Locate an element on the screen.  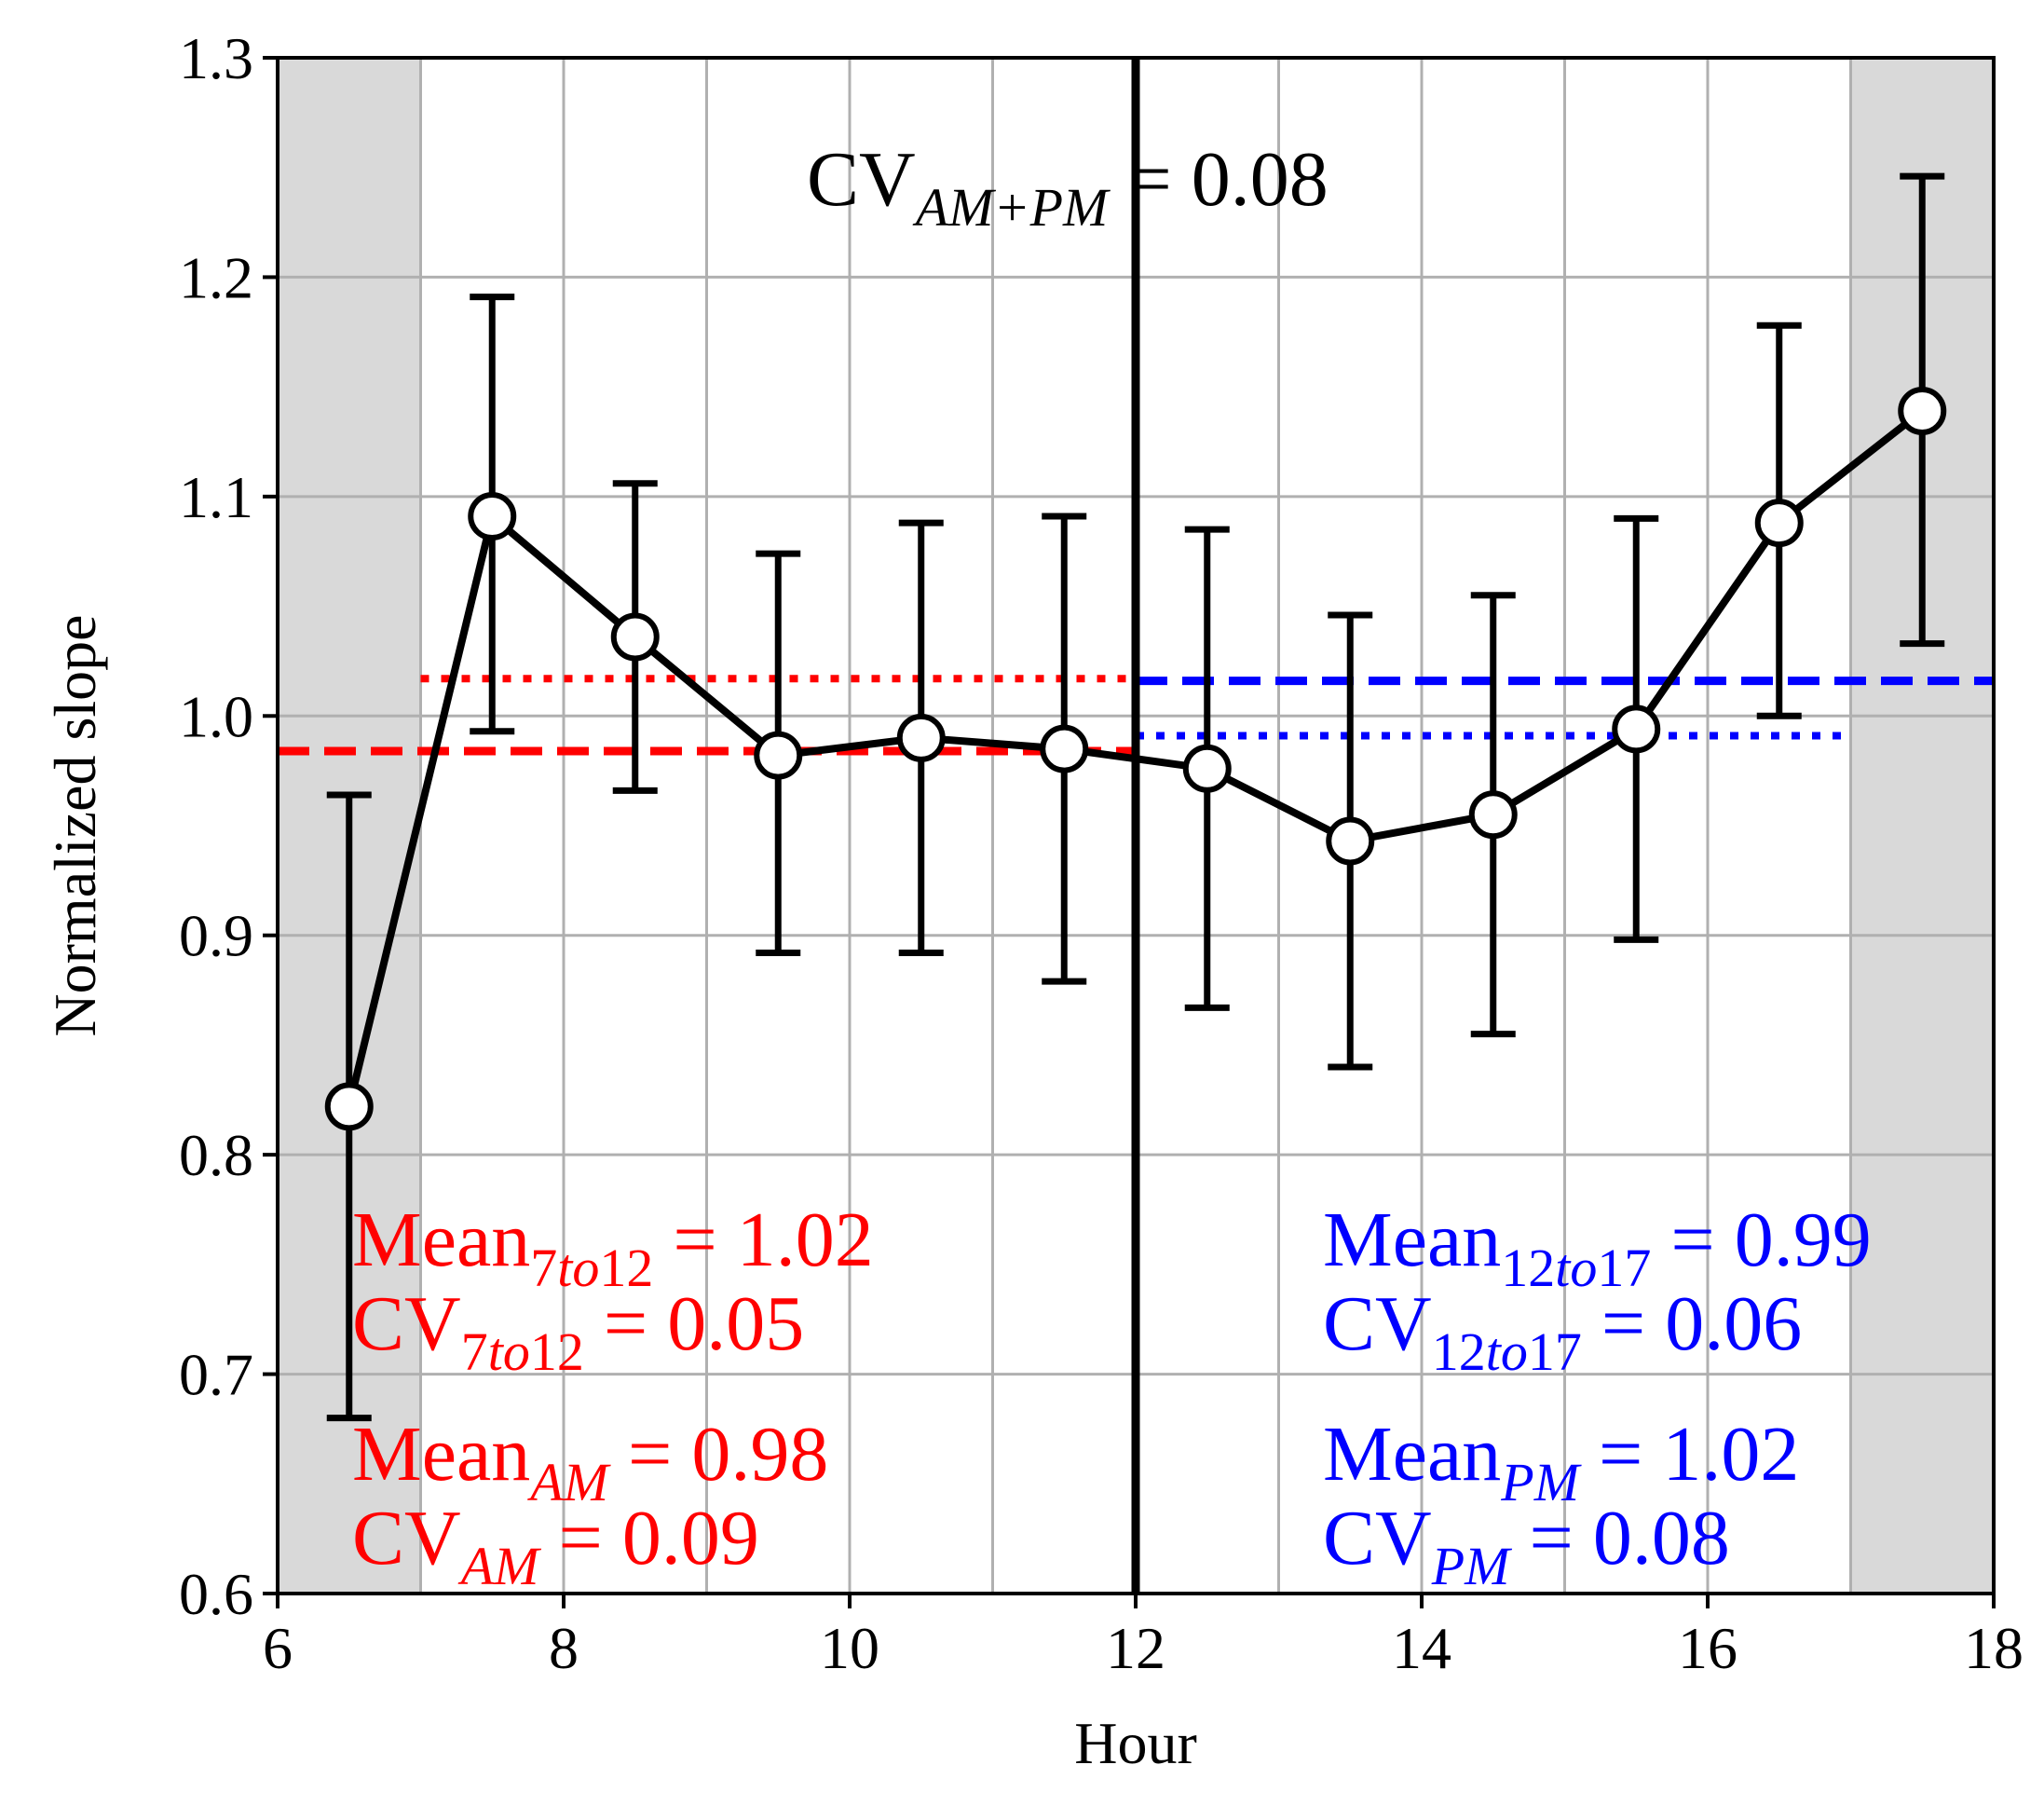
y-tick-label: 0.7 is located at coordinates (216, 1375).